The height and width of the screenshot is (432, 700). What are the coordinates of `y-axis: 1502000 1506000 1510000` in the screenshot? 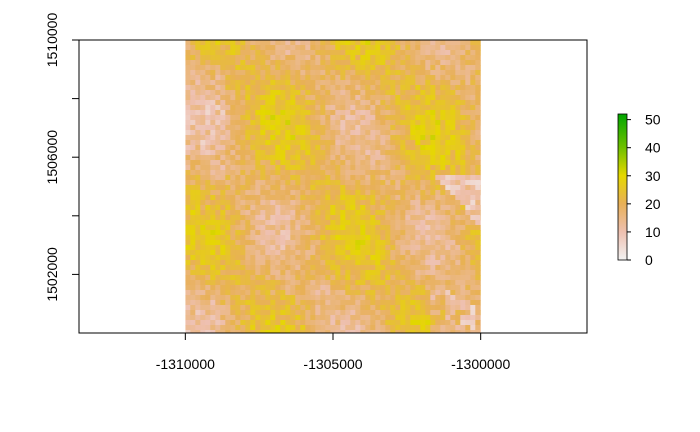 It's located at (61, 157).